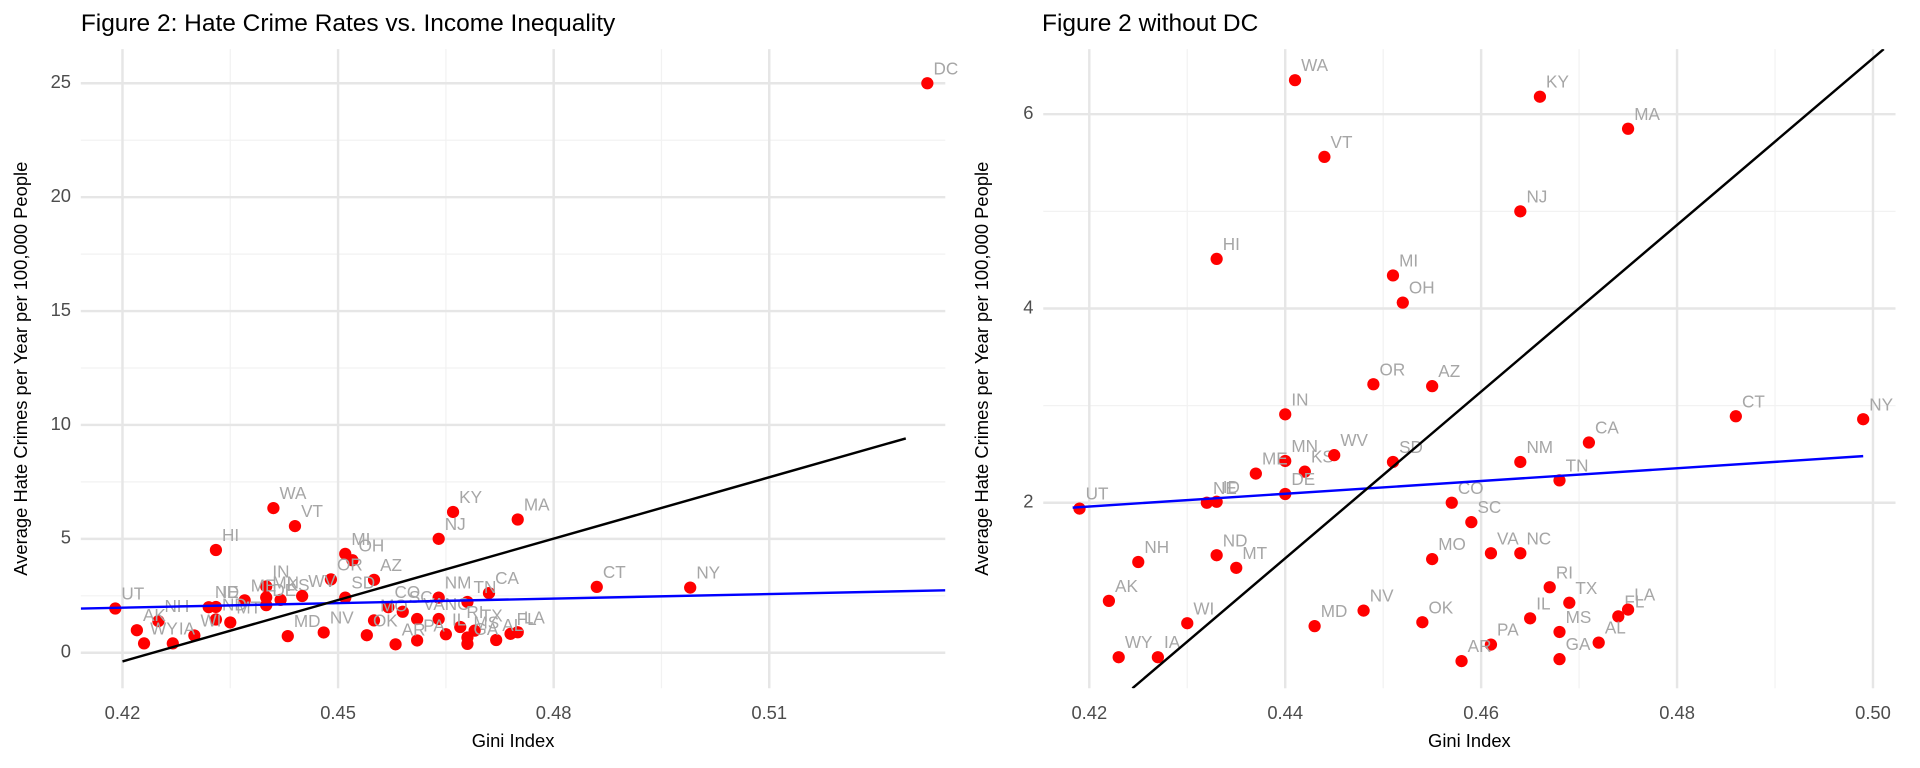 The image size is (1920, 768). Describe the element at coordinates (61, 309) in the screenshot. I see `y-tick-label: 15` at that location.